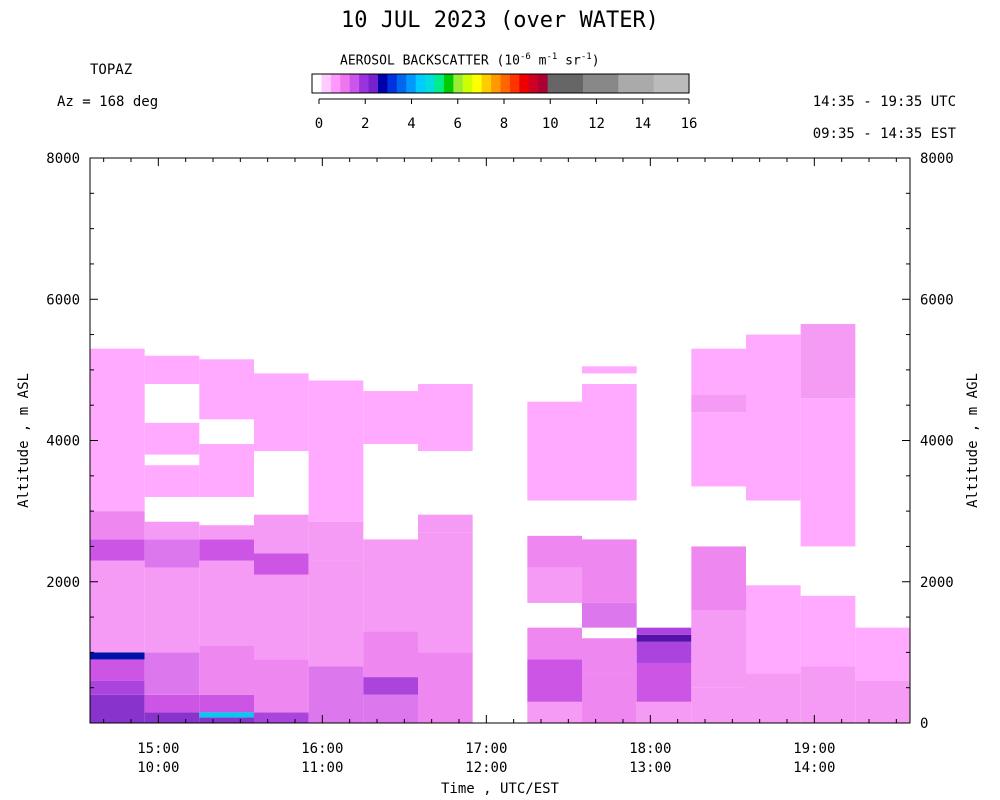 The height and width of the screenshot is (800, 1000). Describe the element at coordinates (884, 102) in the screenshot. I see `utc-range: 14:35 - 19:35 UTC` at that location.